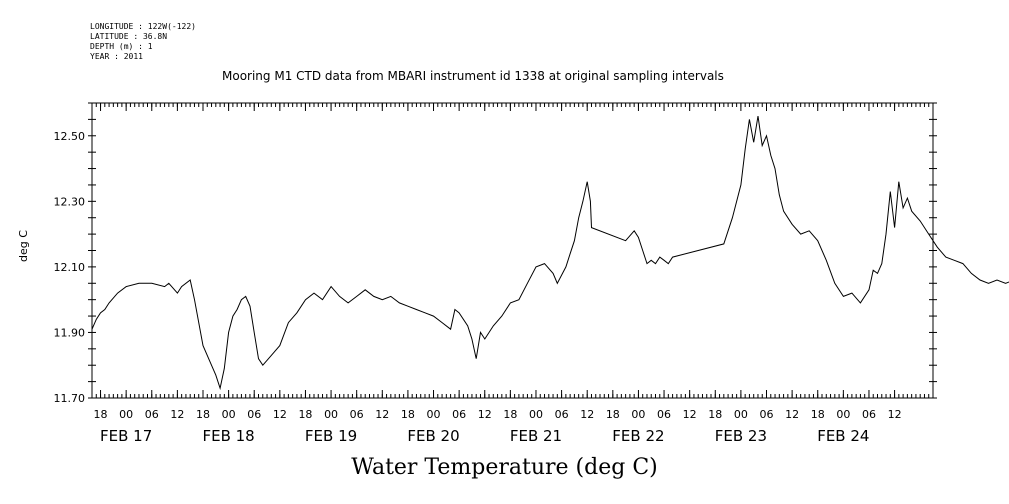 The height and width of the screenshot is (504, 1009). I want to click on year-label: YEAR : 2011, so click(116, 56).